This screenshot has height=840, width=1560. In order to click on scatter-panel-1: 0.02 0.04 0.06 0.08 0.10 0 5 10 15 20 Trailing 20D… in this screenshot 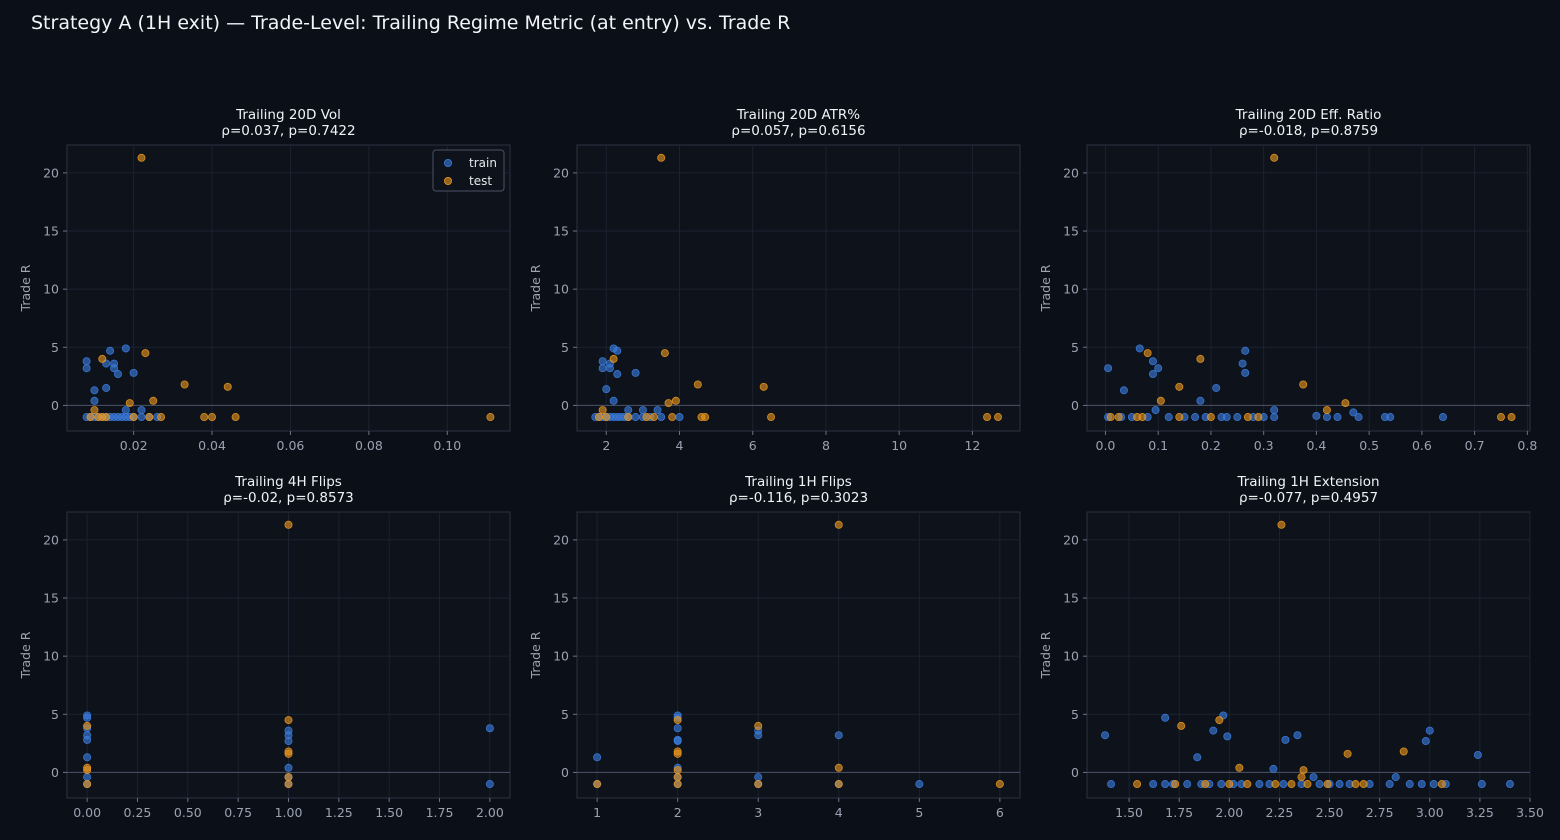, I will do `click(264, 280)`.